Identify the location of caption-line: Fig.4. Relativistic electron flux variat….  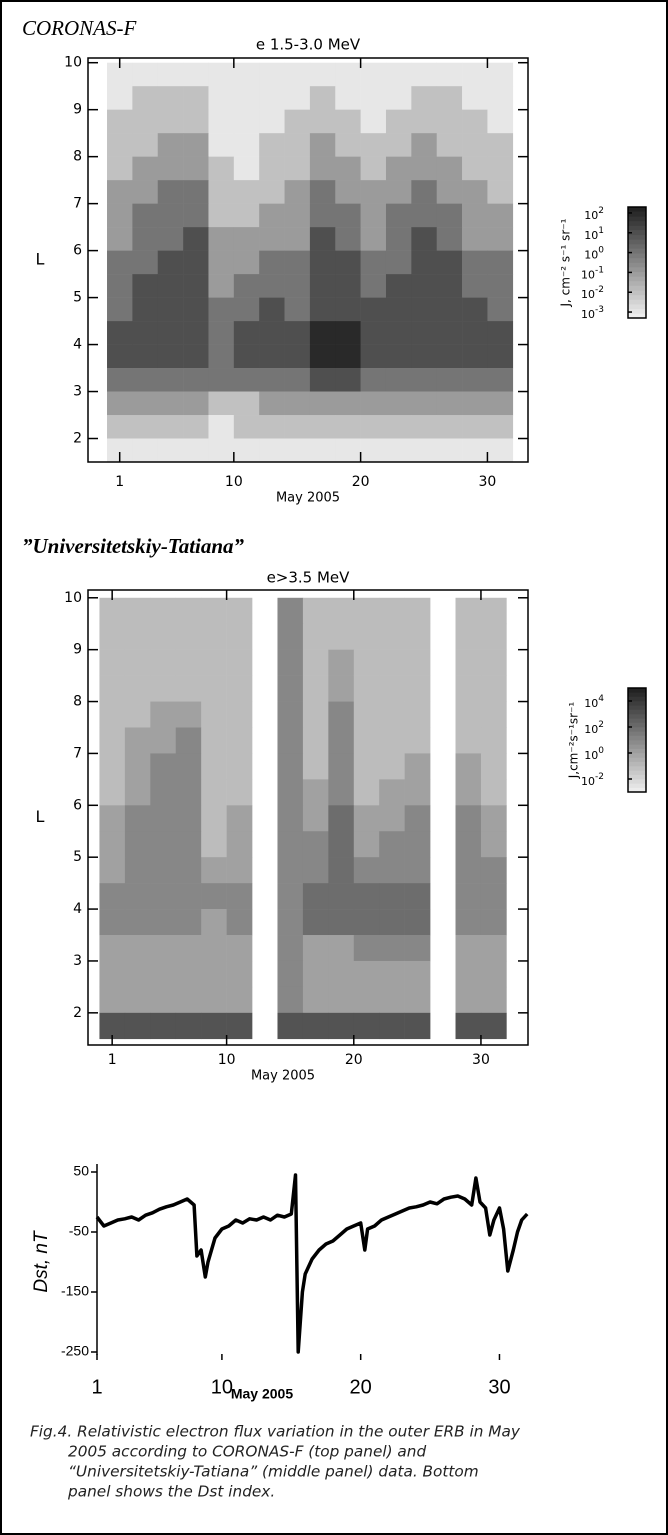
(275, 1432).